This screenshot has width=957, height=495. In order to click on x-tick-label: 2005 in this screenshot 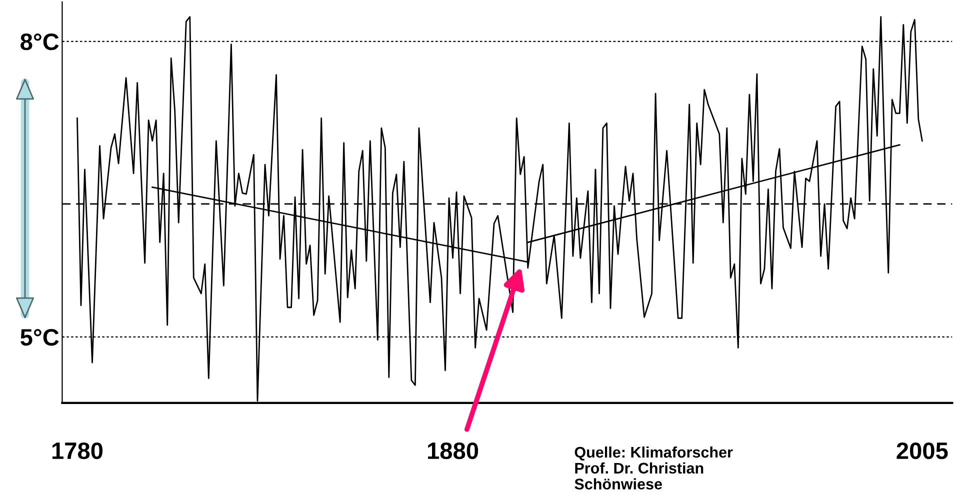, I will do `click(922, 451)`.